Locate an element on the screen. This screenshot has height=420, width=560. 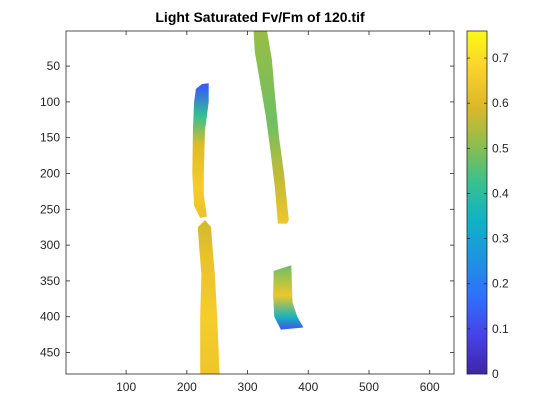
y-tick-label: 400 is located at coordinates (50, 317).